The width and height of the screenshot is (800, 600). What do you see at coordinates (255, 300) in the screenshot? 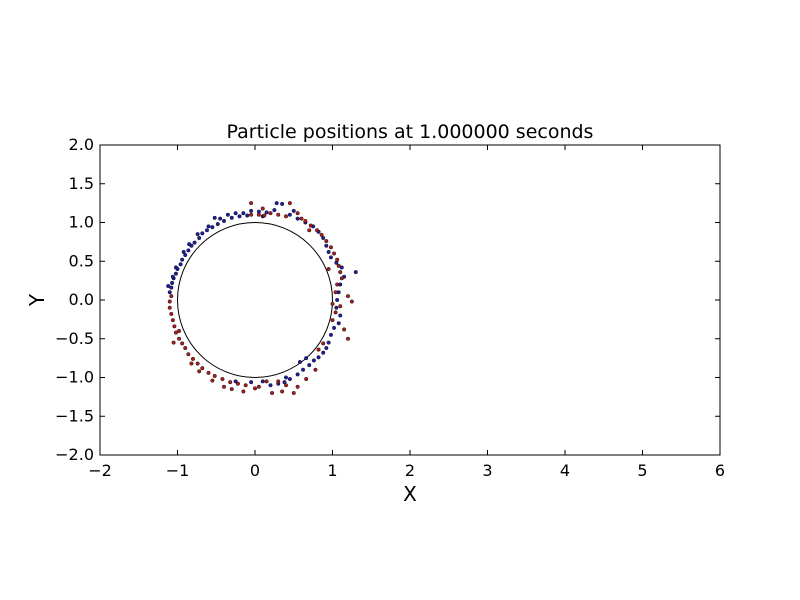
I see `cylinder-outline` at bounding box center [255, 300].